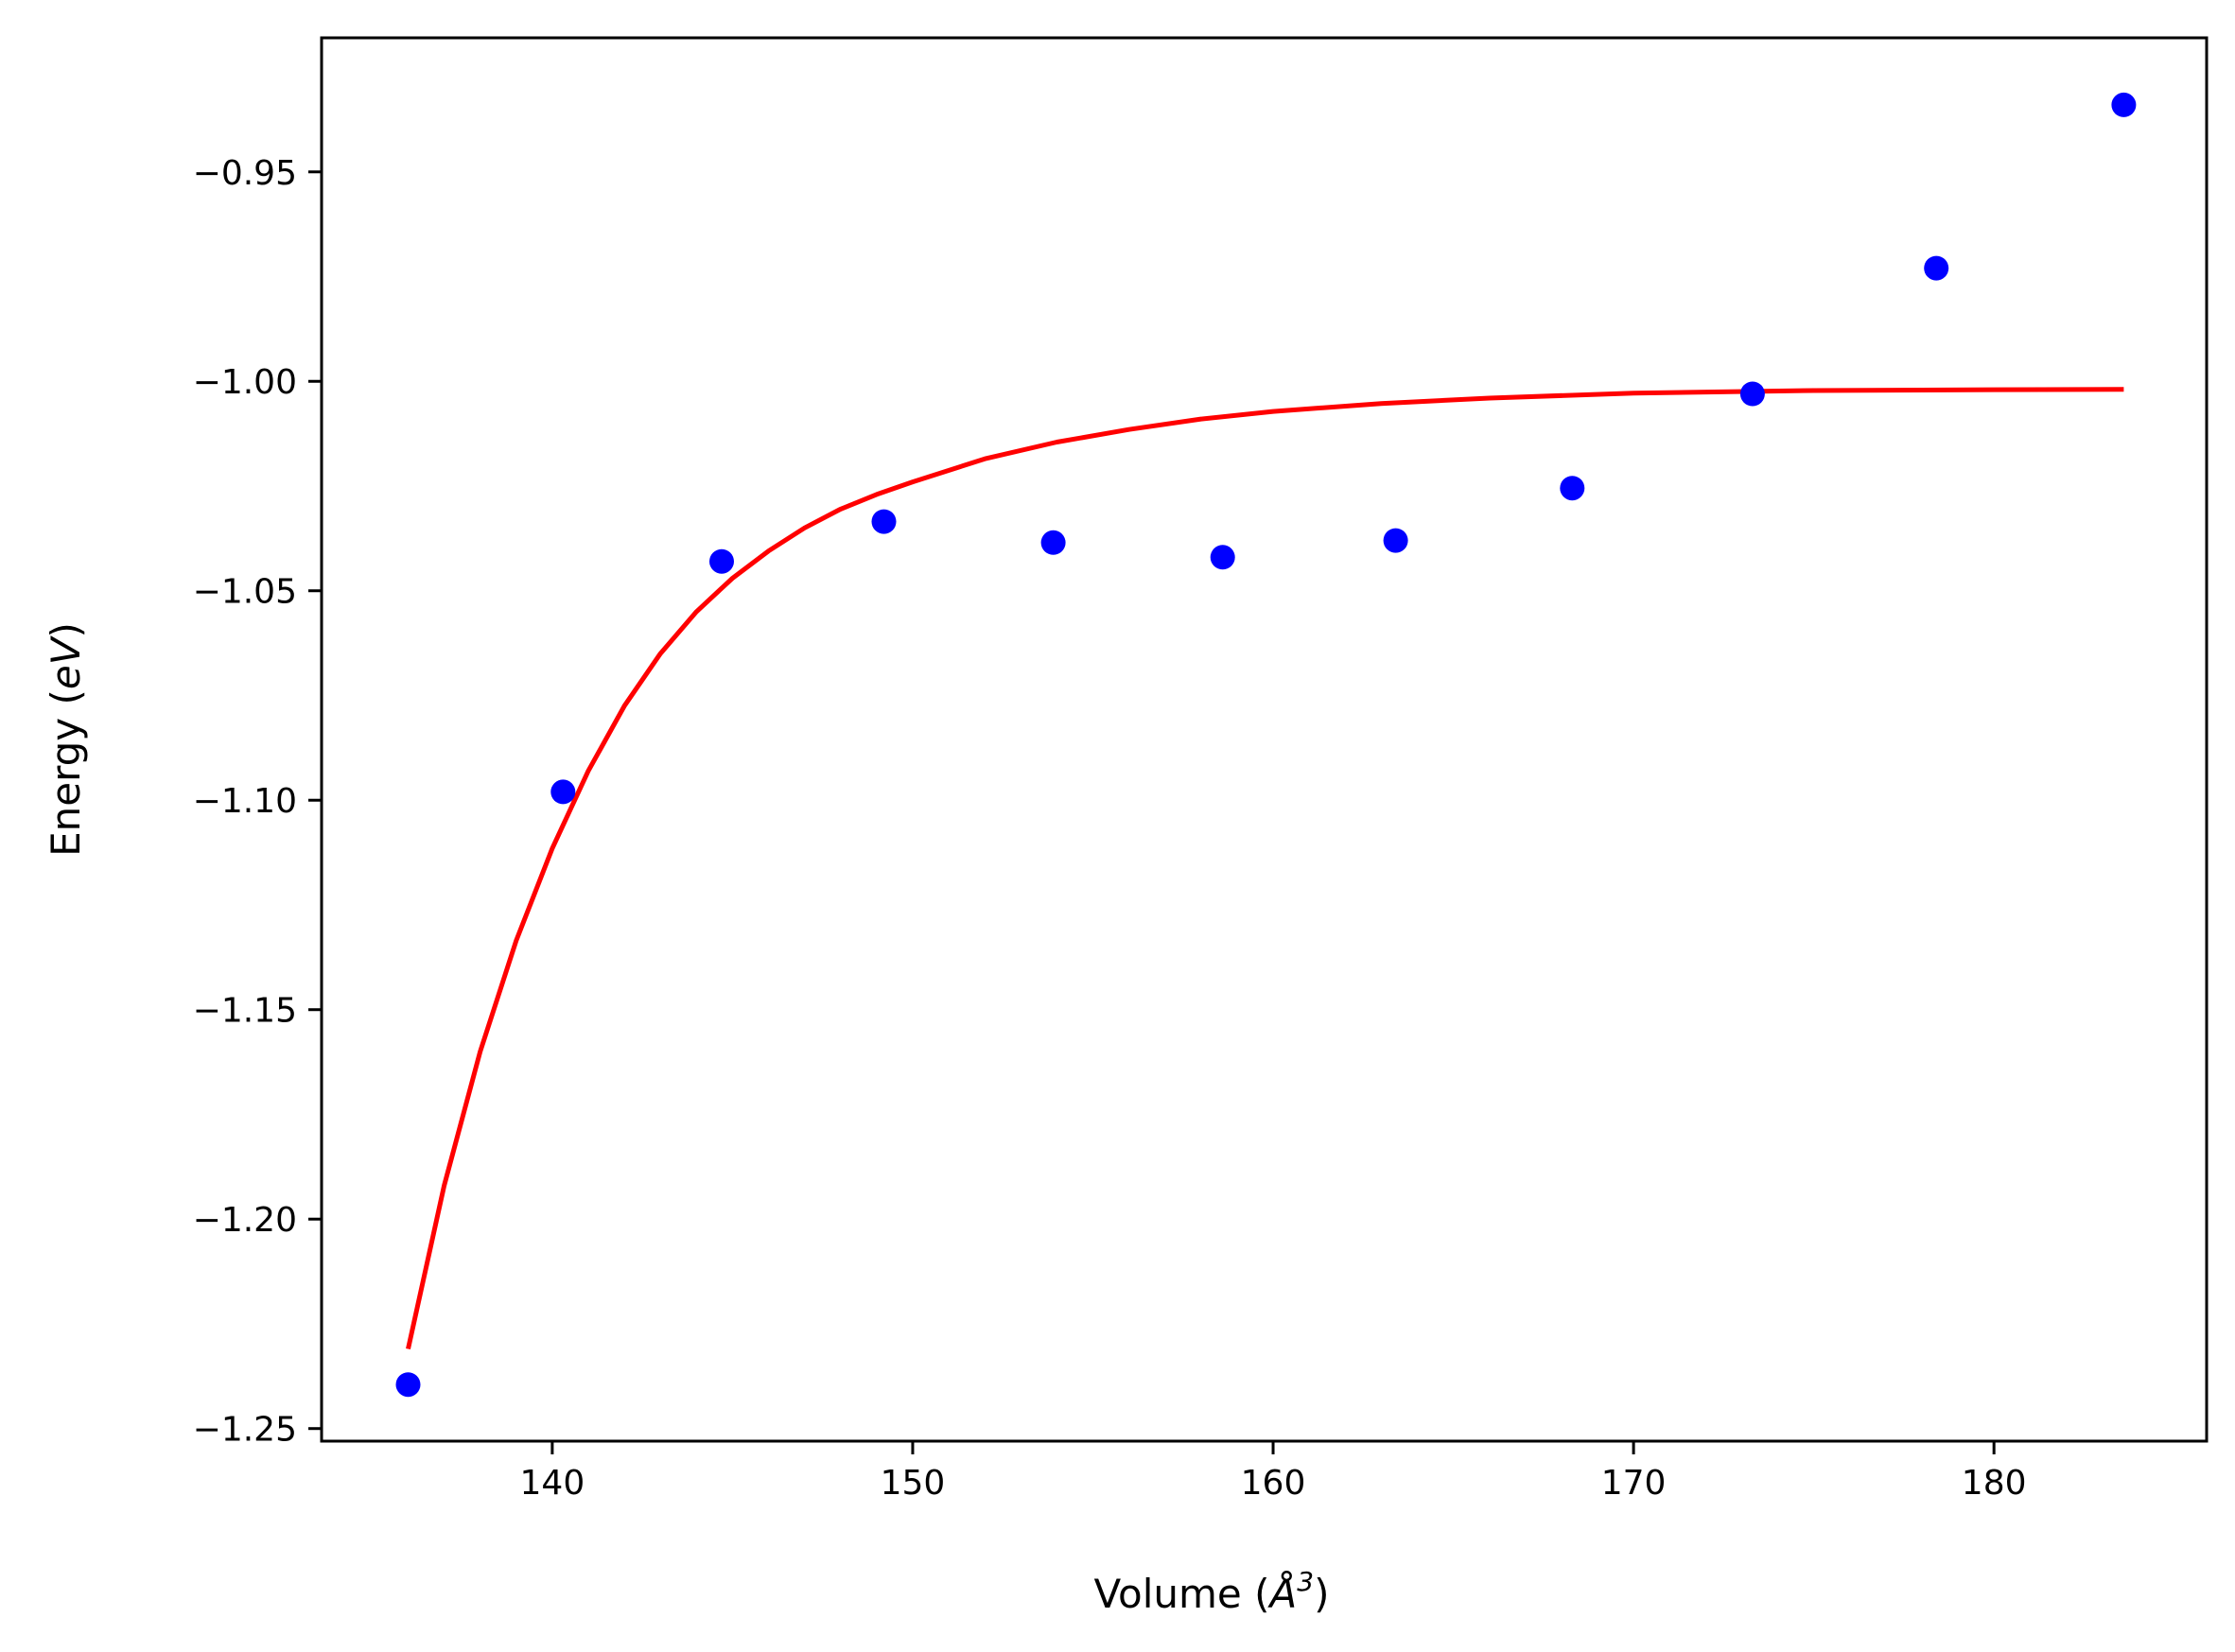 Image resolution: width=2235 pixels, height=1652 pixels. Describe the element at coordinates (1321, 1594) in the screenshot. I see `x-axis-label-suffix: )` at that location.